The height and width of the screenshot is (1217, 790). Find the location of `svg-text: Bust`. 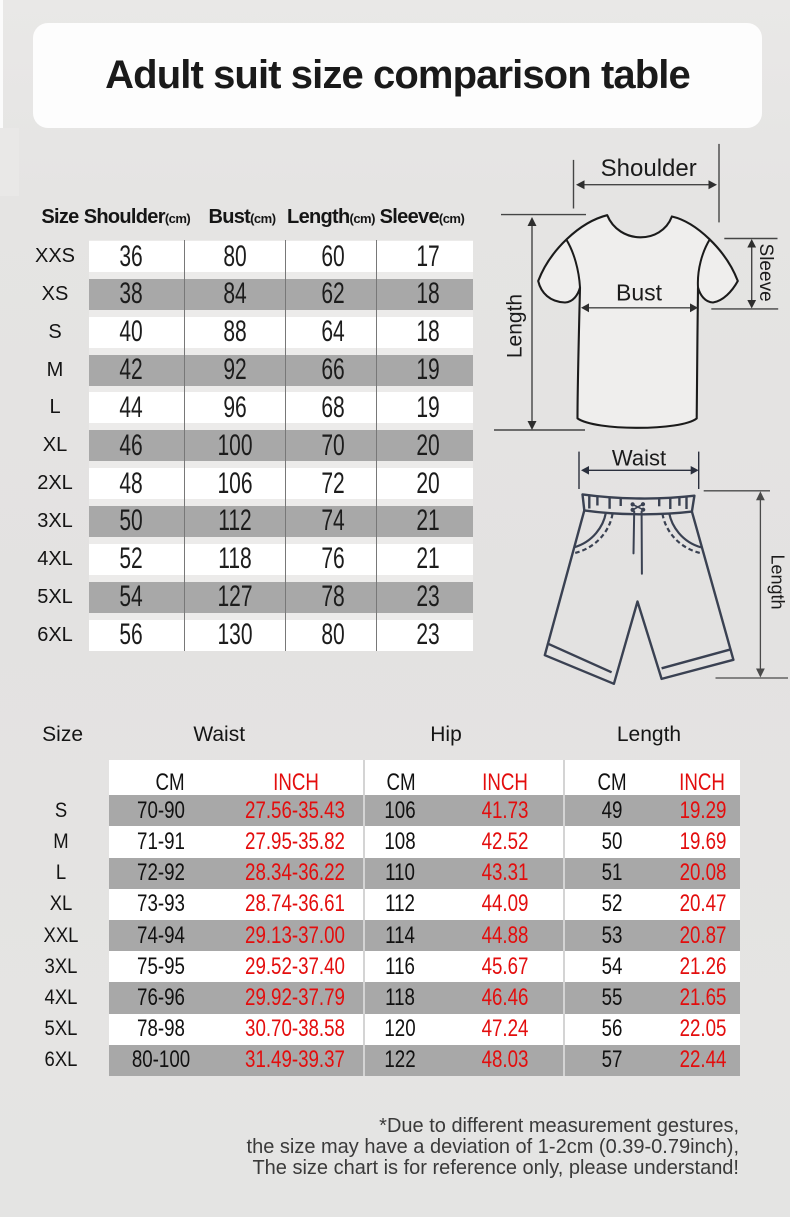

svg-text: Bust is located at coordinates (639, 293).